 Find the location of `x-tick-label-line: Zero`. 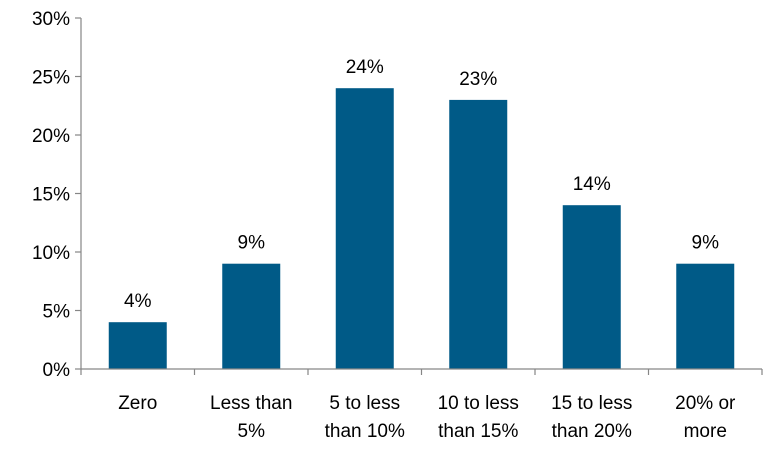

x-tick-label-line: Zero is located at coordinates (137, 403).